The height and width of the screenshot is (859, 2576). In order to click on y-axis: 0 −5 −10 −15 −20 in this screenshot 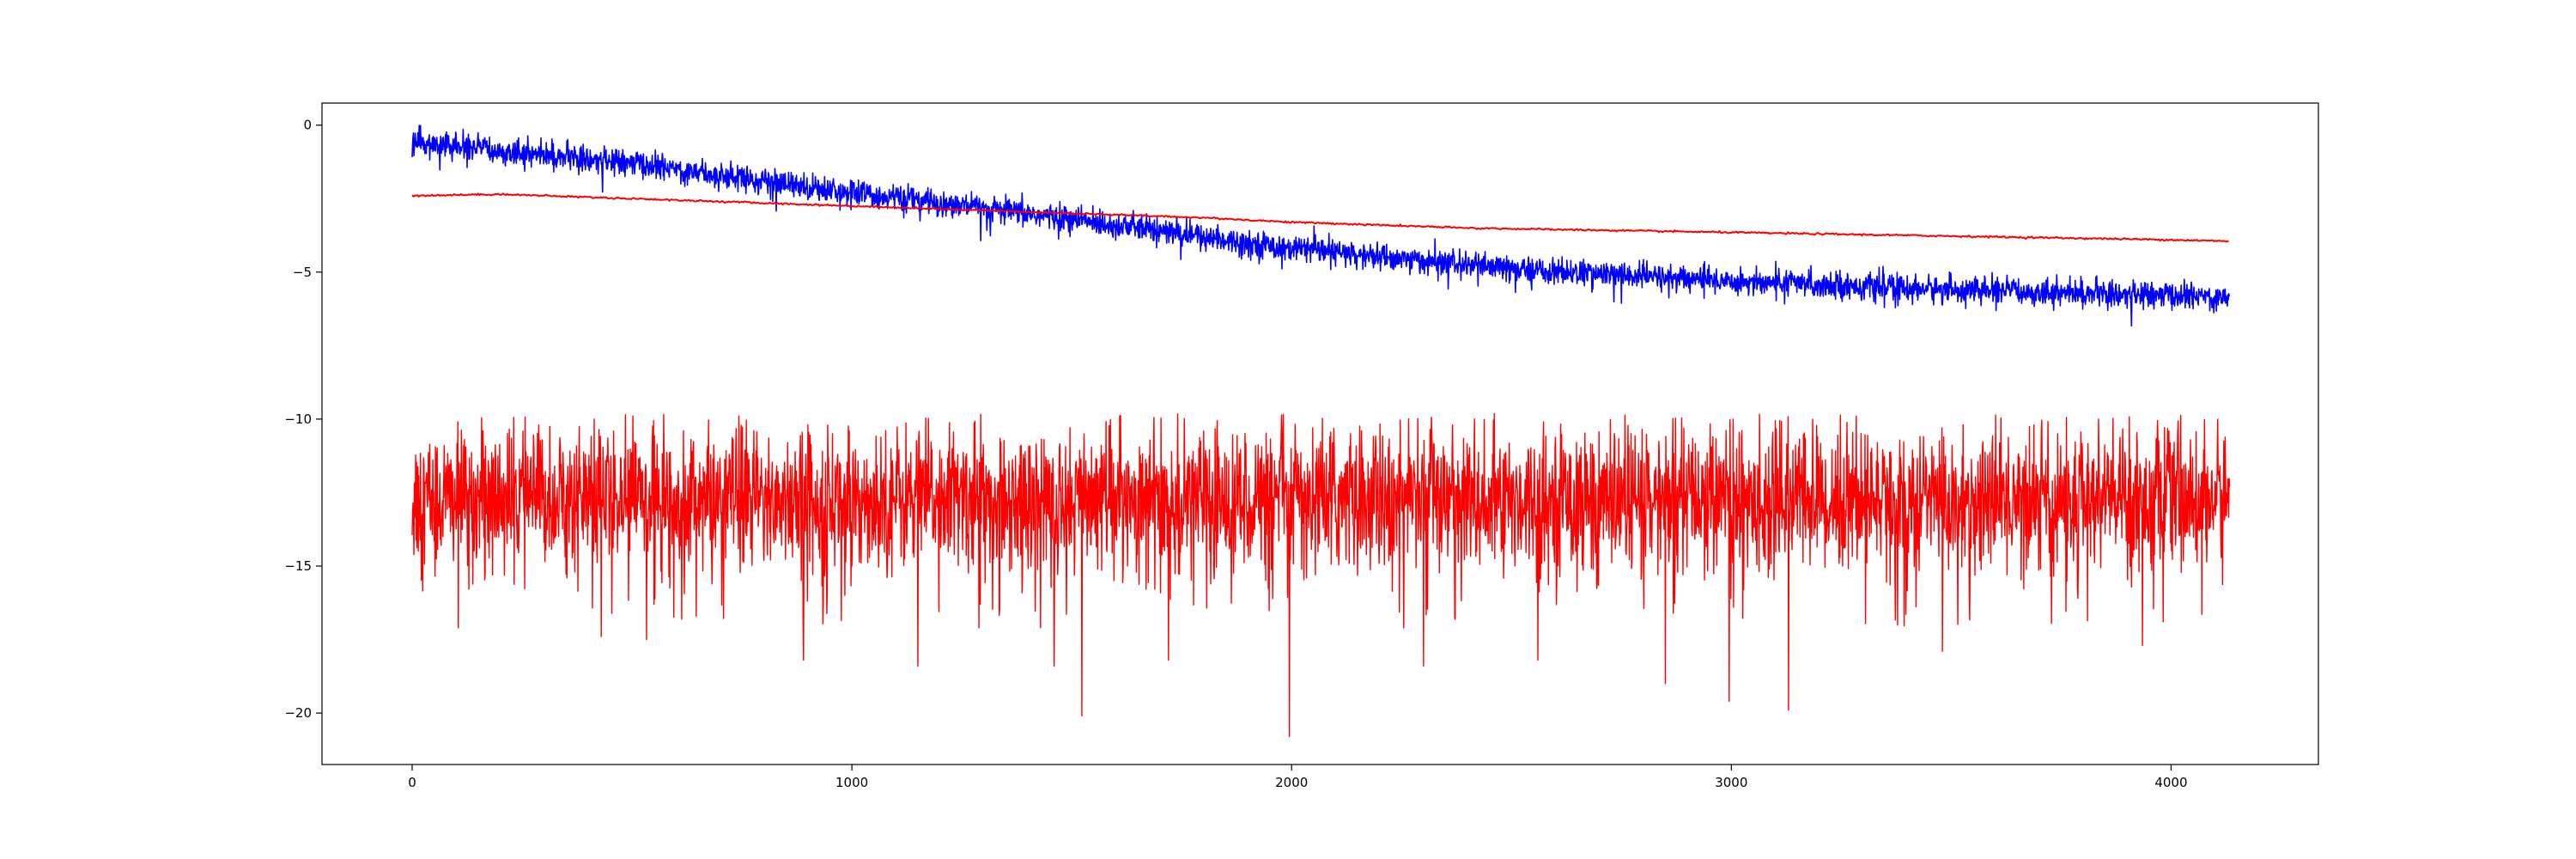, I will do `click(303, 420)`.